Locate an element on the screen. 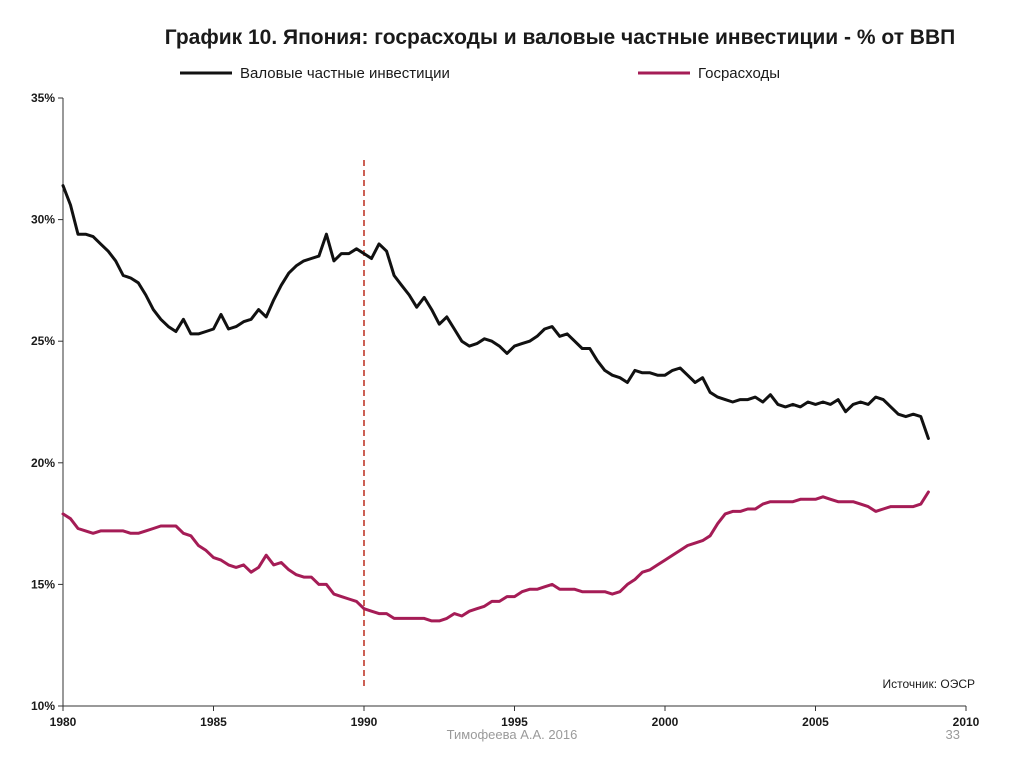 The width and height of the screenshot is (1024, 767). y-tick-label: 30% is located at coordinates (43, 220).